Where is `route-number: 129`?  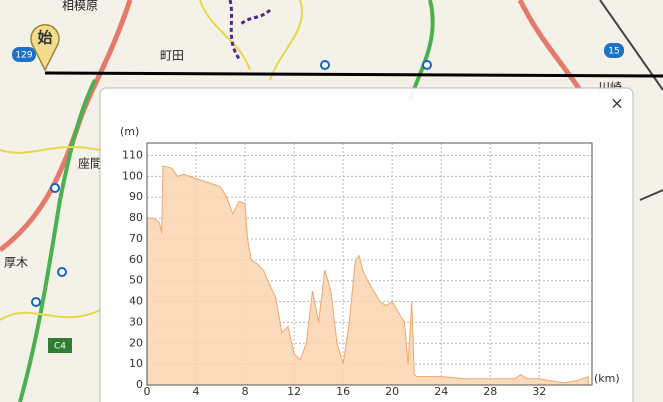
route-number: 129 is located at coordinates (23, 56).